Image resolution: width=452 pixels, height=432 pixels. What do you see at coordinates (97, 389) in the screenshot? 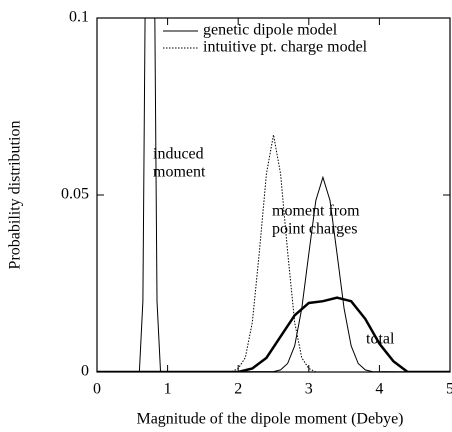
I see `x-tick-label: 0` at bounding box center [97, 389].